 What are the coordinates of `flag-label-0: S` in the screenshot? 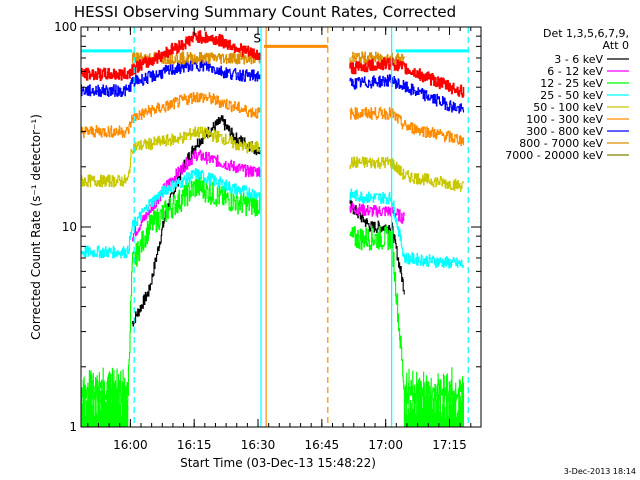 It's located at (257, 38).